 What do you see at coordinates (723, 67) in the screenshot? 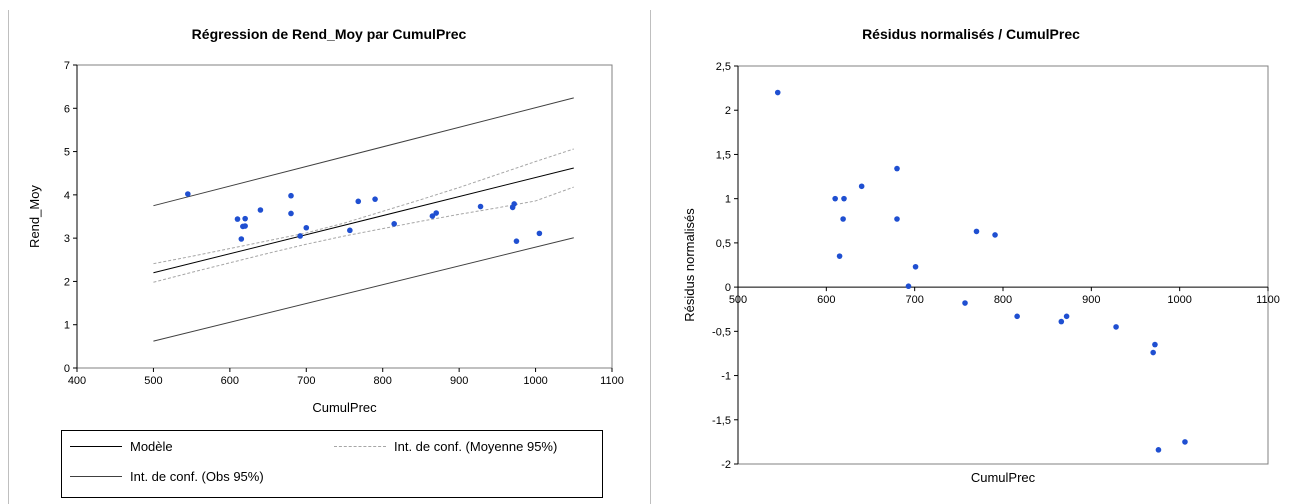
I see `y-tick-label: 2,5` at bounding box center [723, 67].